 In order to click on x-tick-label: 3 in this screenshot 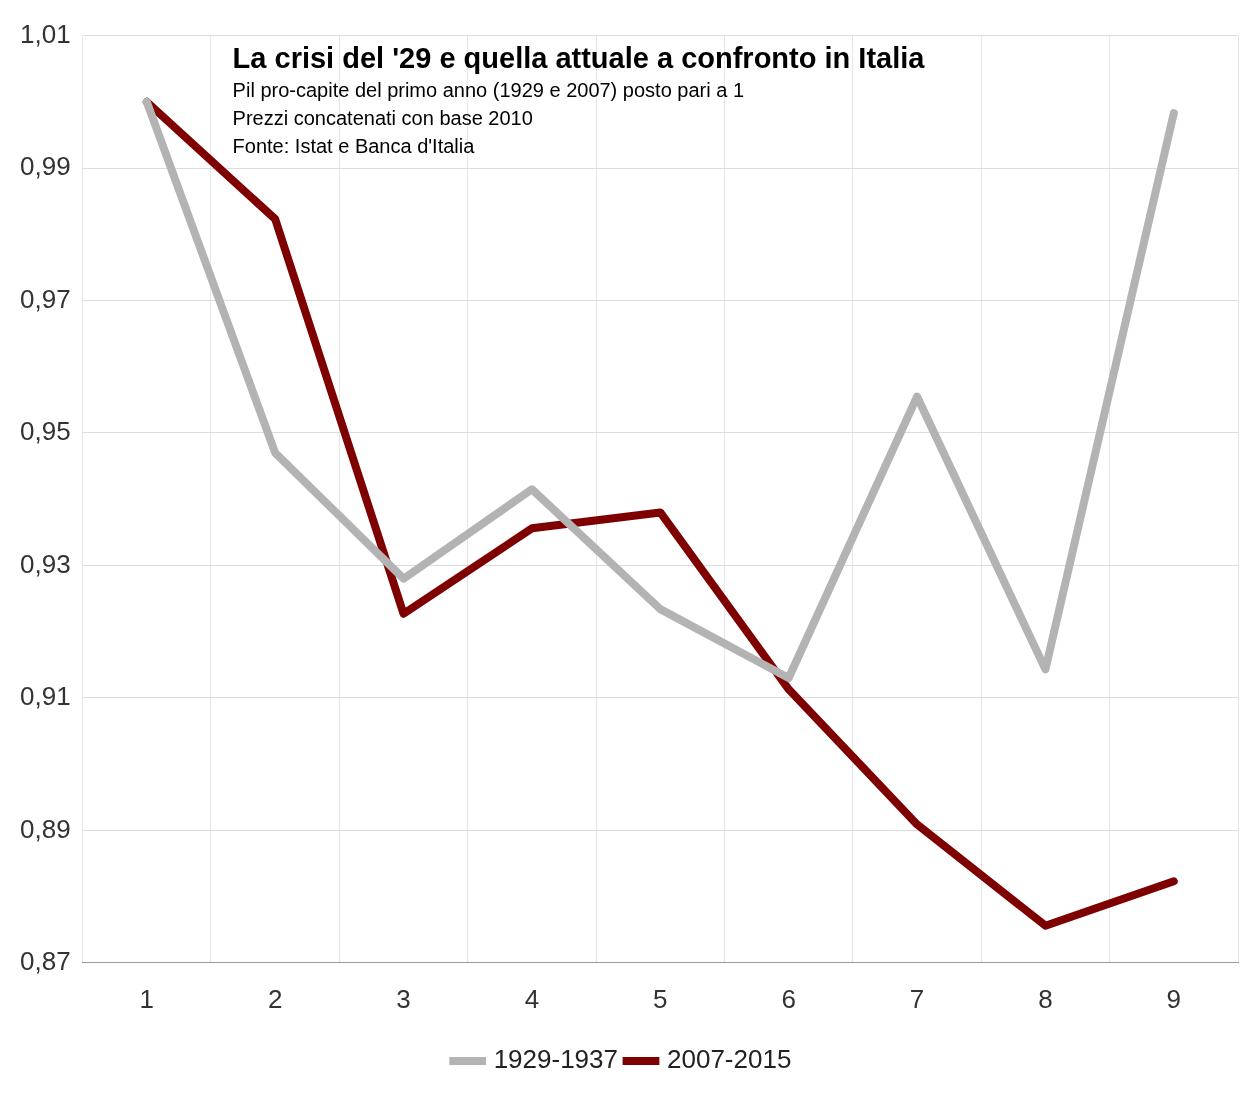, I will do `click(403, 998)`.